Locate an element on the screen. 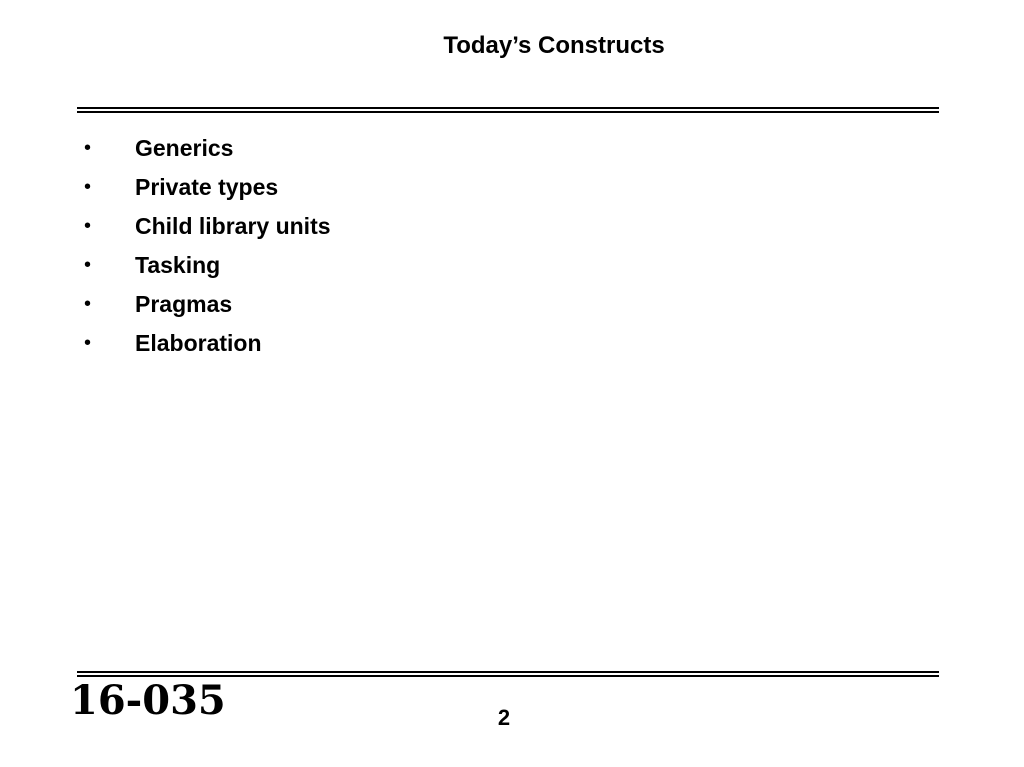  bullet-text-pragmas: Pragmas is located at coordinates (184, 304).